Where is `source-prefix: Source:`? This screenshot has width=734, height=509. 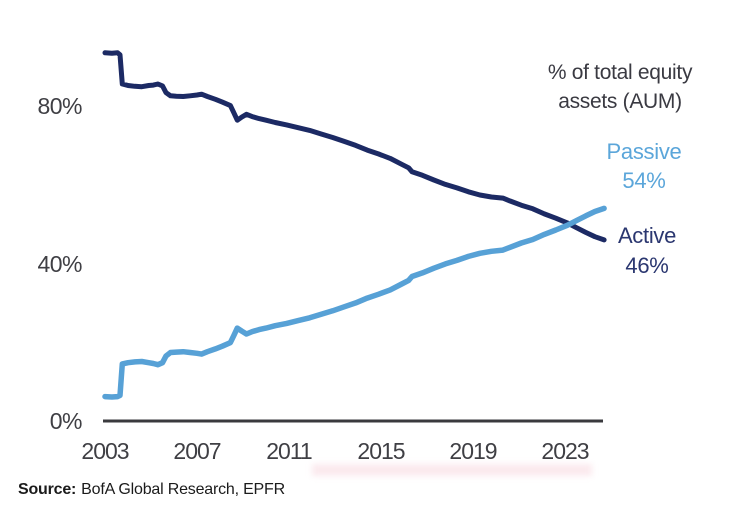
source-prefix: Source: is located at coordinates (47, 489).